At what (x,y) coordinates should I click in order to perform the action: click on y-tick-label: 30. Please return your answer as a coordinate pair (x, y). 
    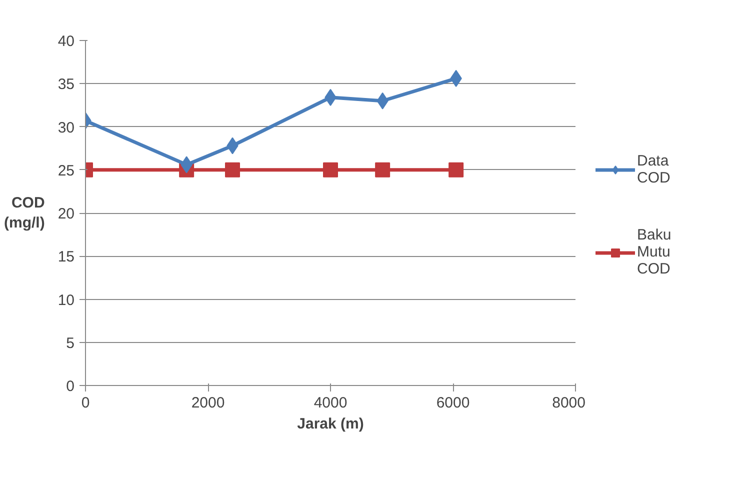
    Looking at the image, I should click on (66, 127).